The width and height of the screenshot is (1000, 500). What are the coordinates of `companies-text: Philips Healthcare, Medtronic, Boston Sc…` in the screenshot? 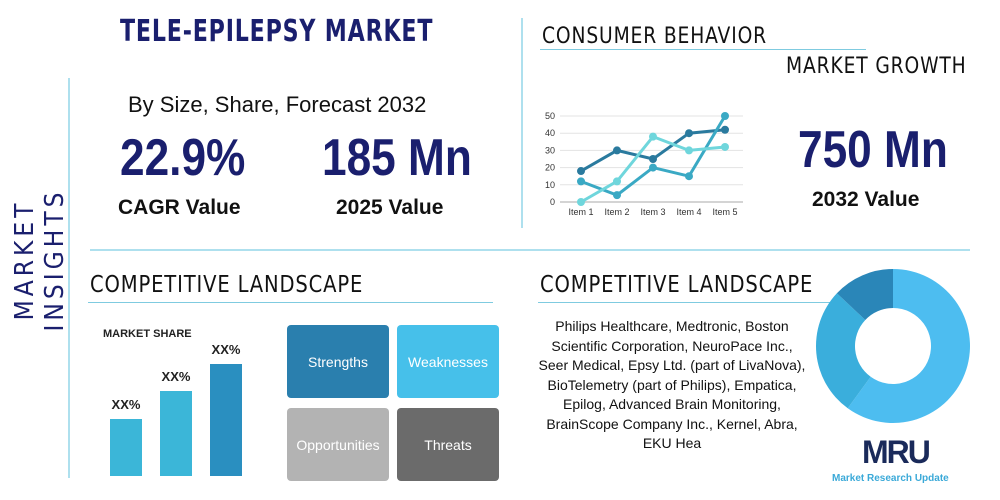 It's located at (672, 384).